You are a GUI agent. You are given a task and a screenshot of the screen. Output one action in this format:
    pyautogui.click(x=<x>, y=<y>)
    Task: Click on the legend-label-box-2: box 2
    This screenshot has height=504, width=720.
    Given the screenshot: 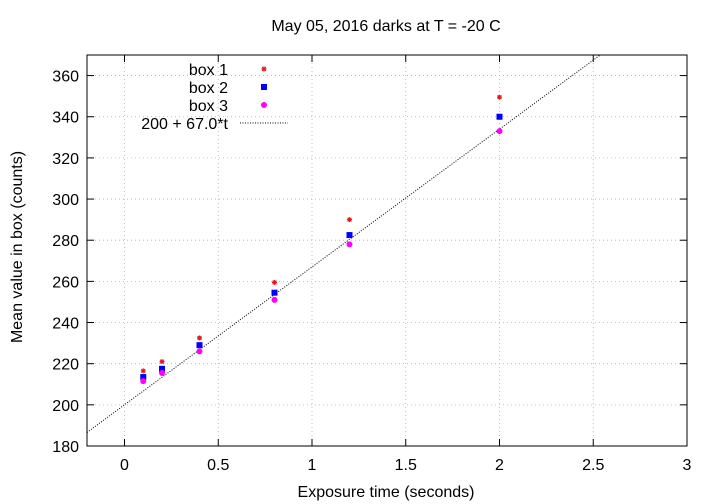 What is the action you would take?
    pyautogui.click(x=208, y=88)
    